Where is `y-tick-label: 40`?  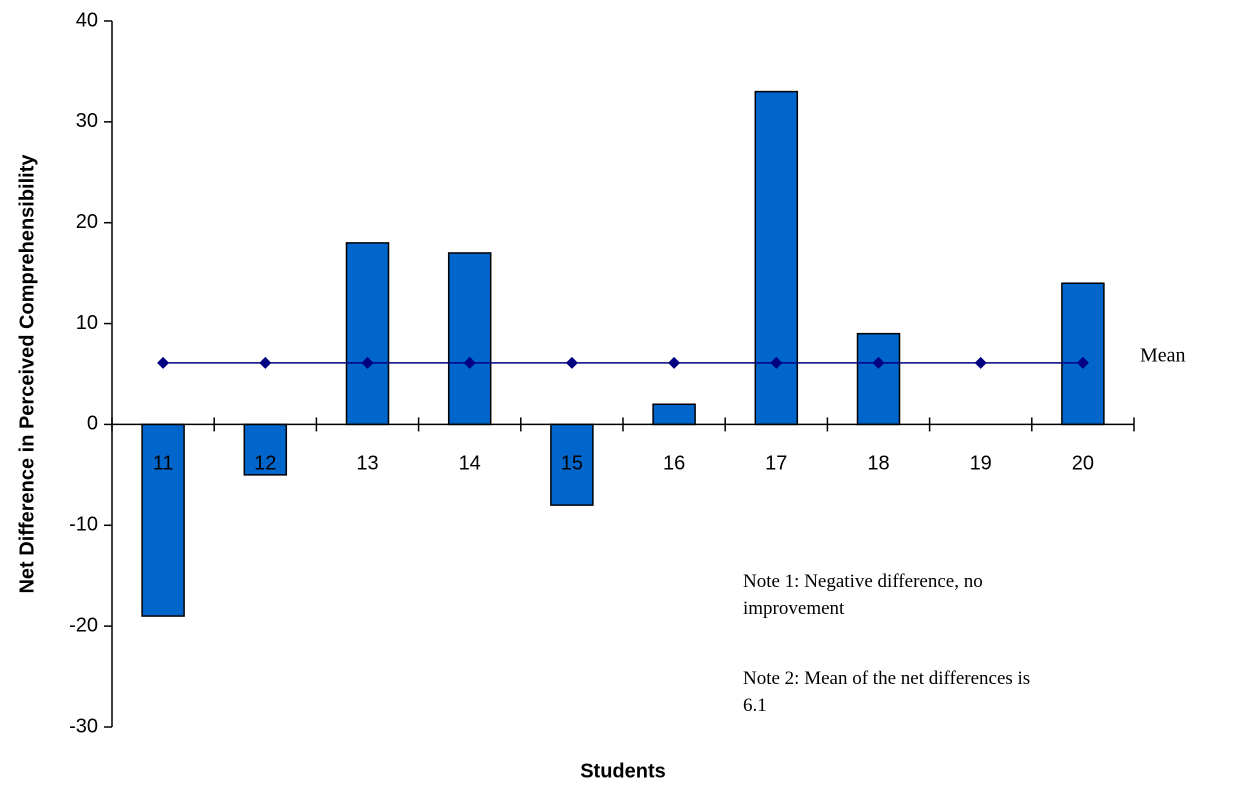 y-tick-label: 40 is located at coordinates (87, 20).